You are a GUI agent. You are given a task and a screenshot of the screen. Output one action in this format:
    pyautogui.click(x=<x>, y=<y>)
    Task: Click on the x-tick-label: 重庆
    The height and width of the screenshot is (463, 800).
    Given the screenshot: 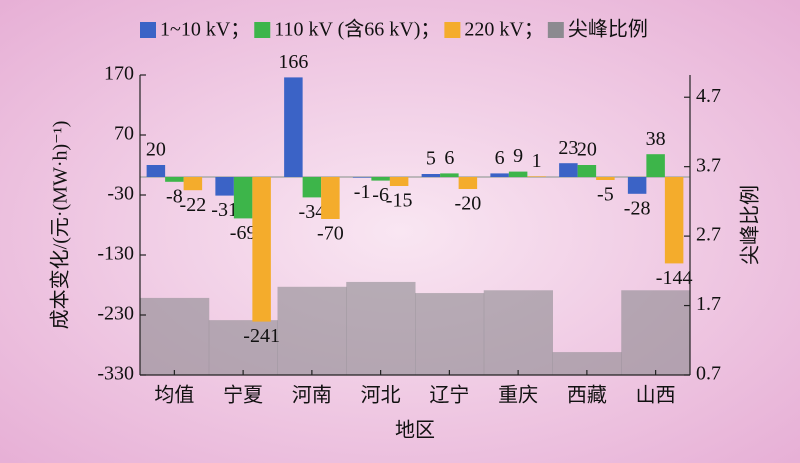 What is the action you would take?
    pyautogui.click(x=518, y=395)
    